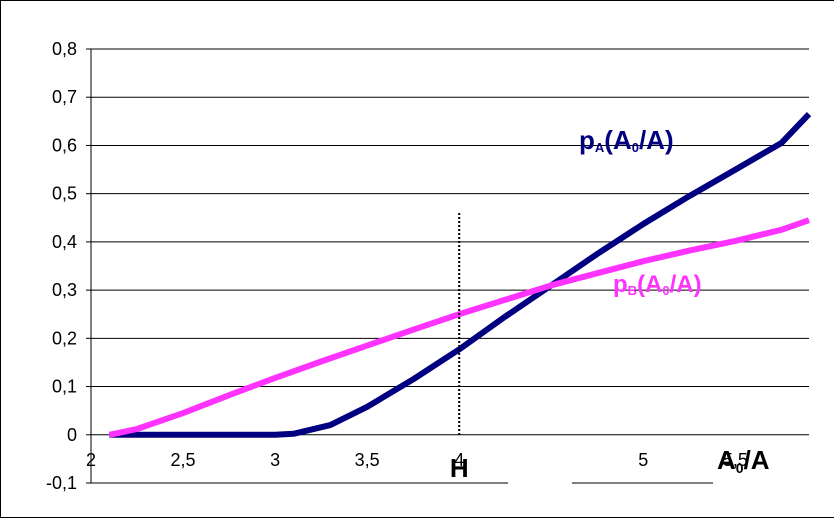 This screenshot has height=519, width=834. Describe the element at coordinates (64, 387) in the screenshot. I see `y-tick-label-7: 0,1` at that location.